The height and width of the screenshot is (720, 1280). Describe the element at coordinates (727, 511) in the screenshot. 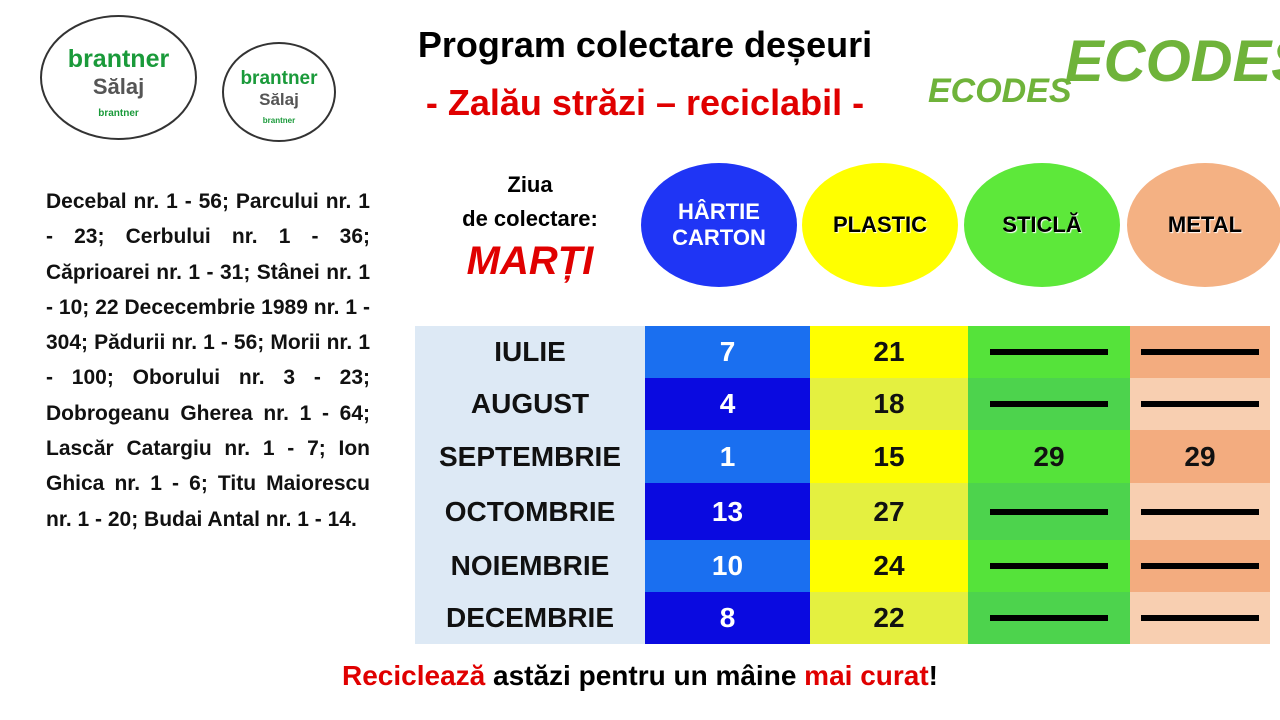

I see `date-cell: 13` at that location.